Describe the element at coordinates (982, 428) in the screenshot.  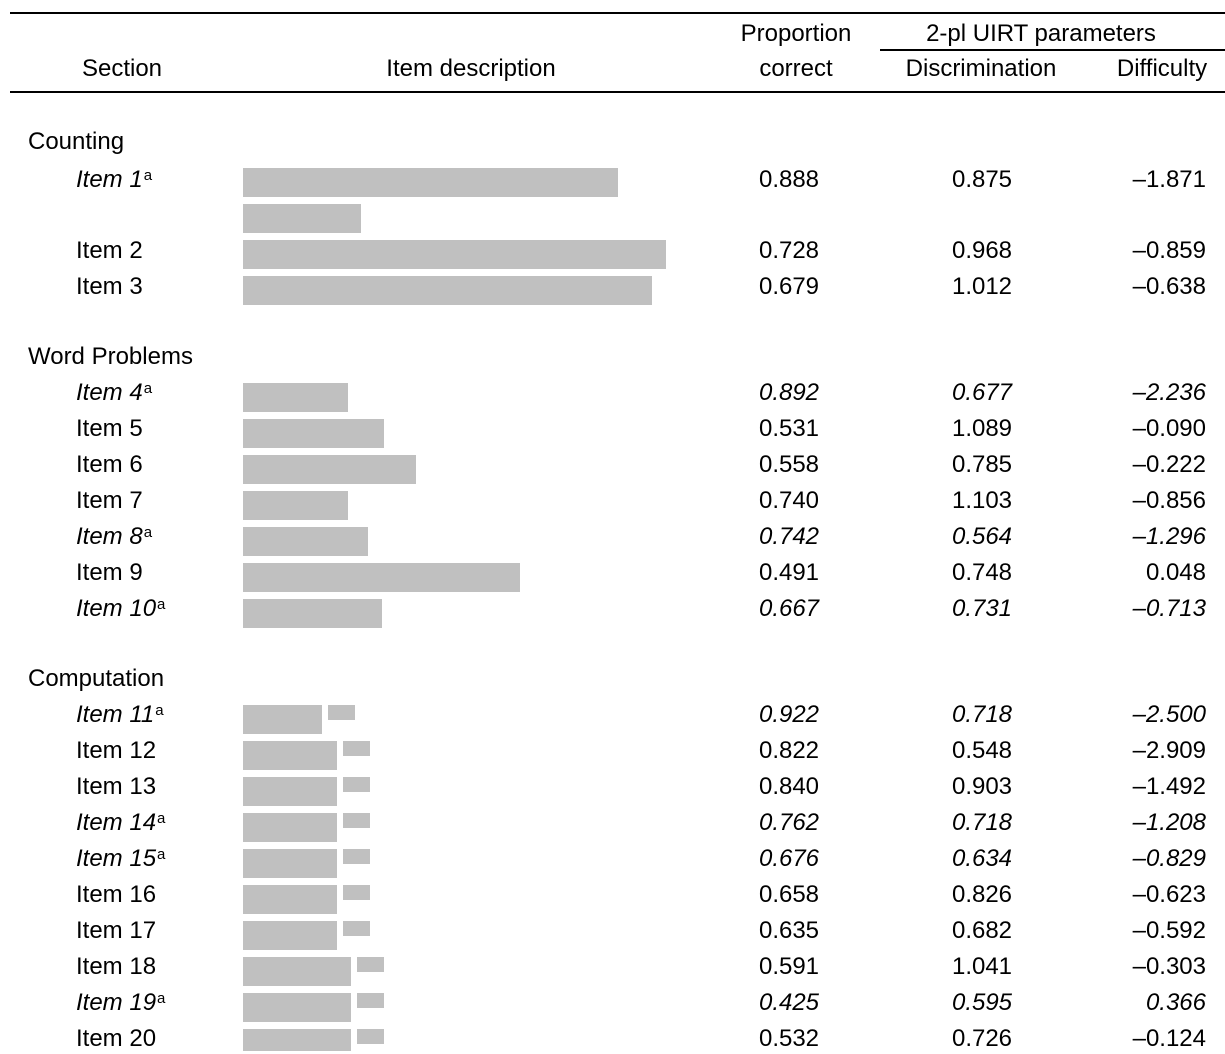
I see `discrimination-value: 1.089` at that location.